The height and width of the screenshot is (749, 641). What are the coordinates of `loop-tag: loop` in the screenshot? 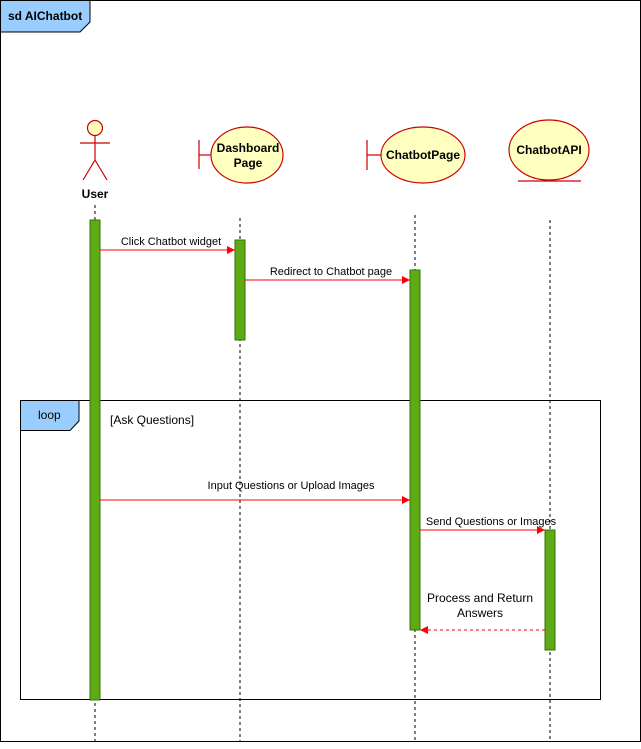 It's located at (49, 415).